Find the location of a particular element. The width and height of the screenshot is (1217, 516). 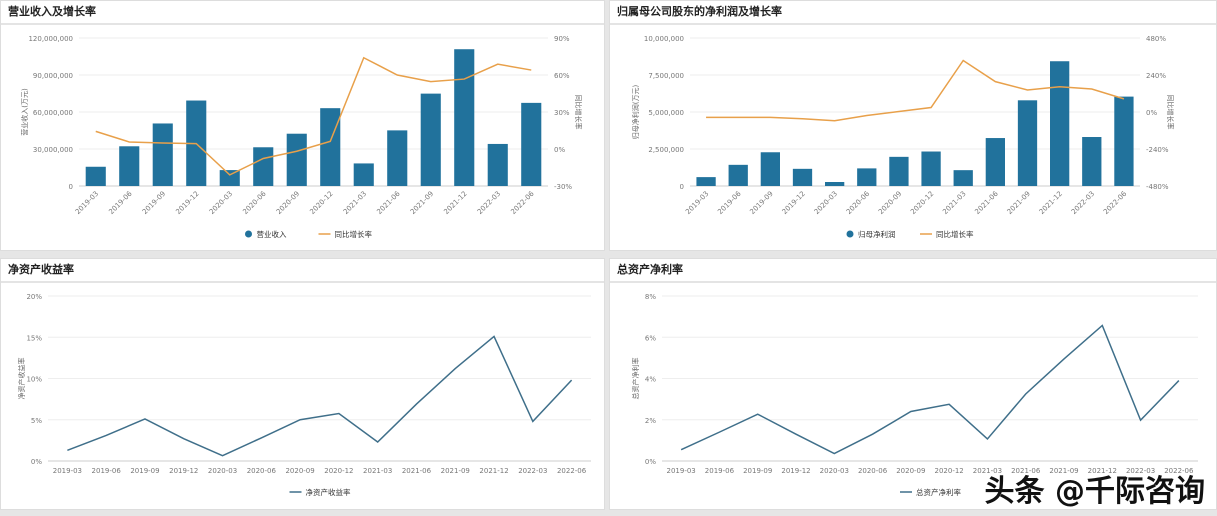

watermark: 头条 @千际咨询 is located at coordinates (1094, 491).